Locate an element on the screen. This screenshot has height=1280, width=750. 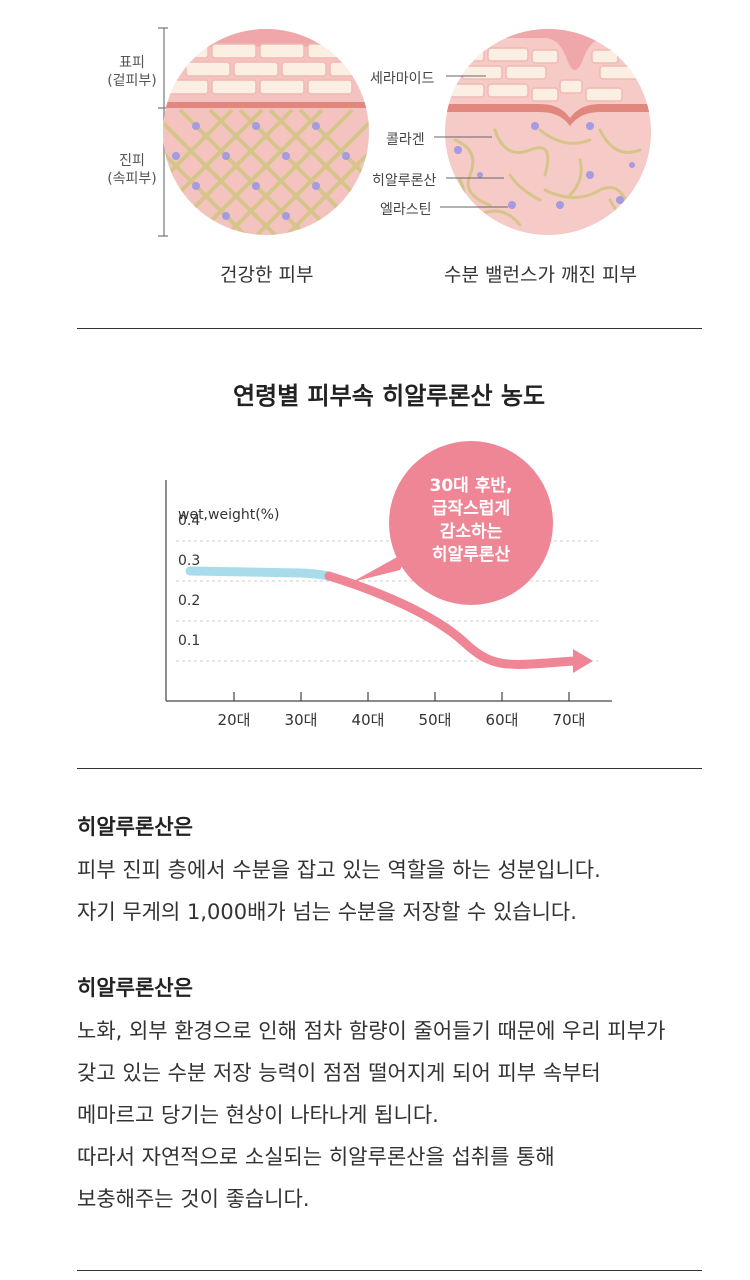
callout-line-2: 급작스럽게 is located at coordinates (471, 509).